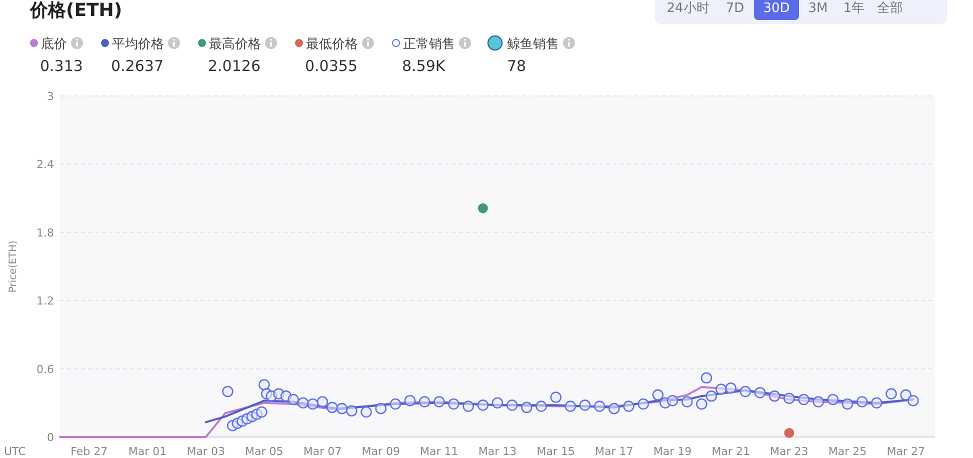 The width and height of the screenshot is (973, 458). What do you see at coordinates (61, 66) in the screenshot?
I see `text: 0.313` at bounding box center [61, 66].